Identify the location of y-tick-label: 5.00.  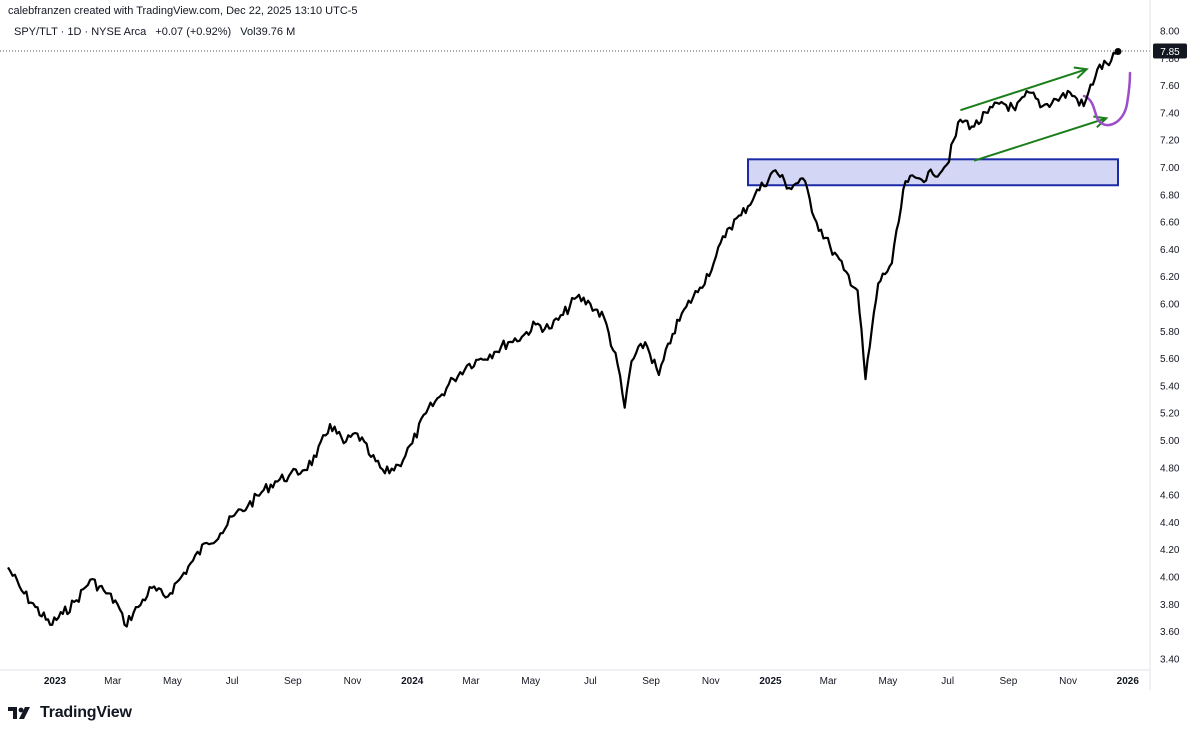
(1170, 441).